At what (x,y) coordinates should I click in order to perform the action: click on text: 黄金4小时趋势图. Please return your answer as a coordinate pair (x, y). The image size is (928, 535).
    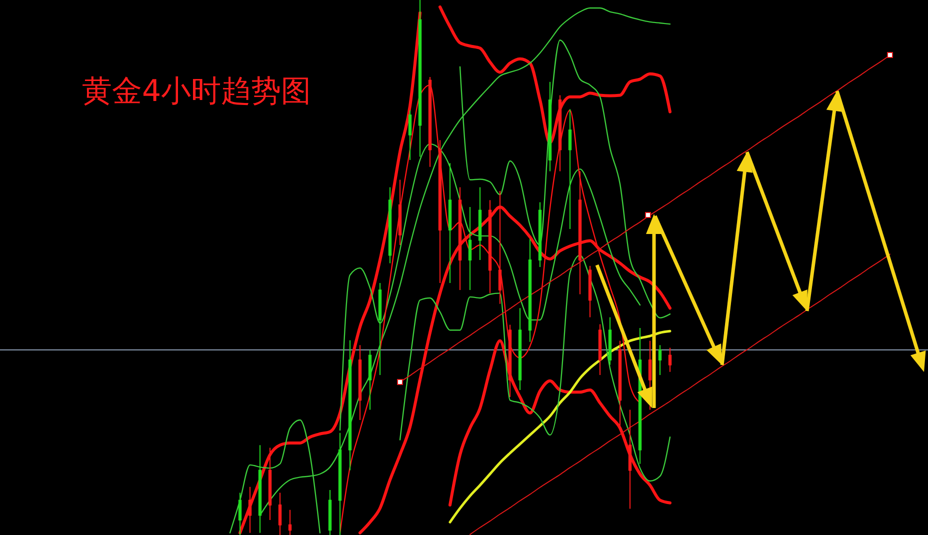
    Looking at the image, I should click on (197, 91).